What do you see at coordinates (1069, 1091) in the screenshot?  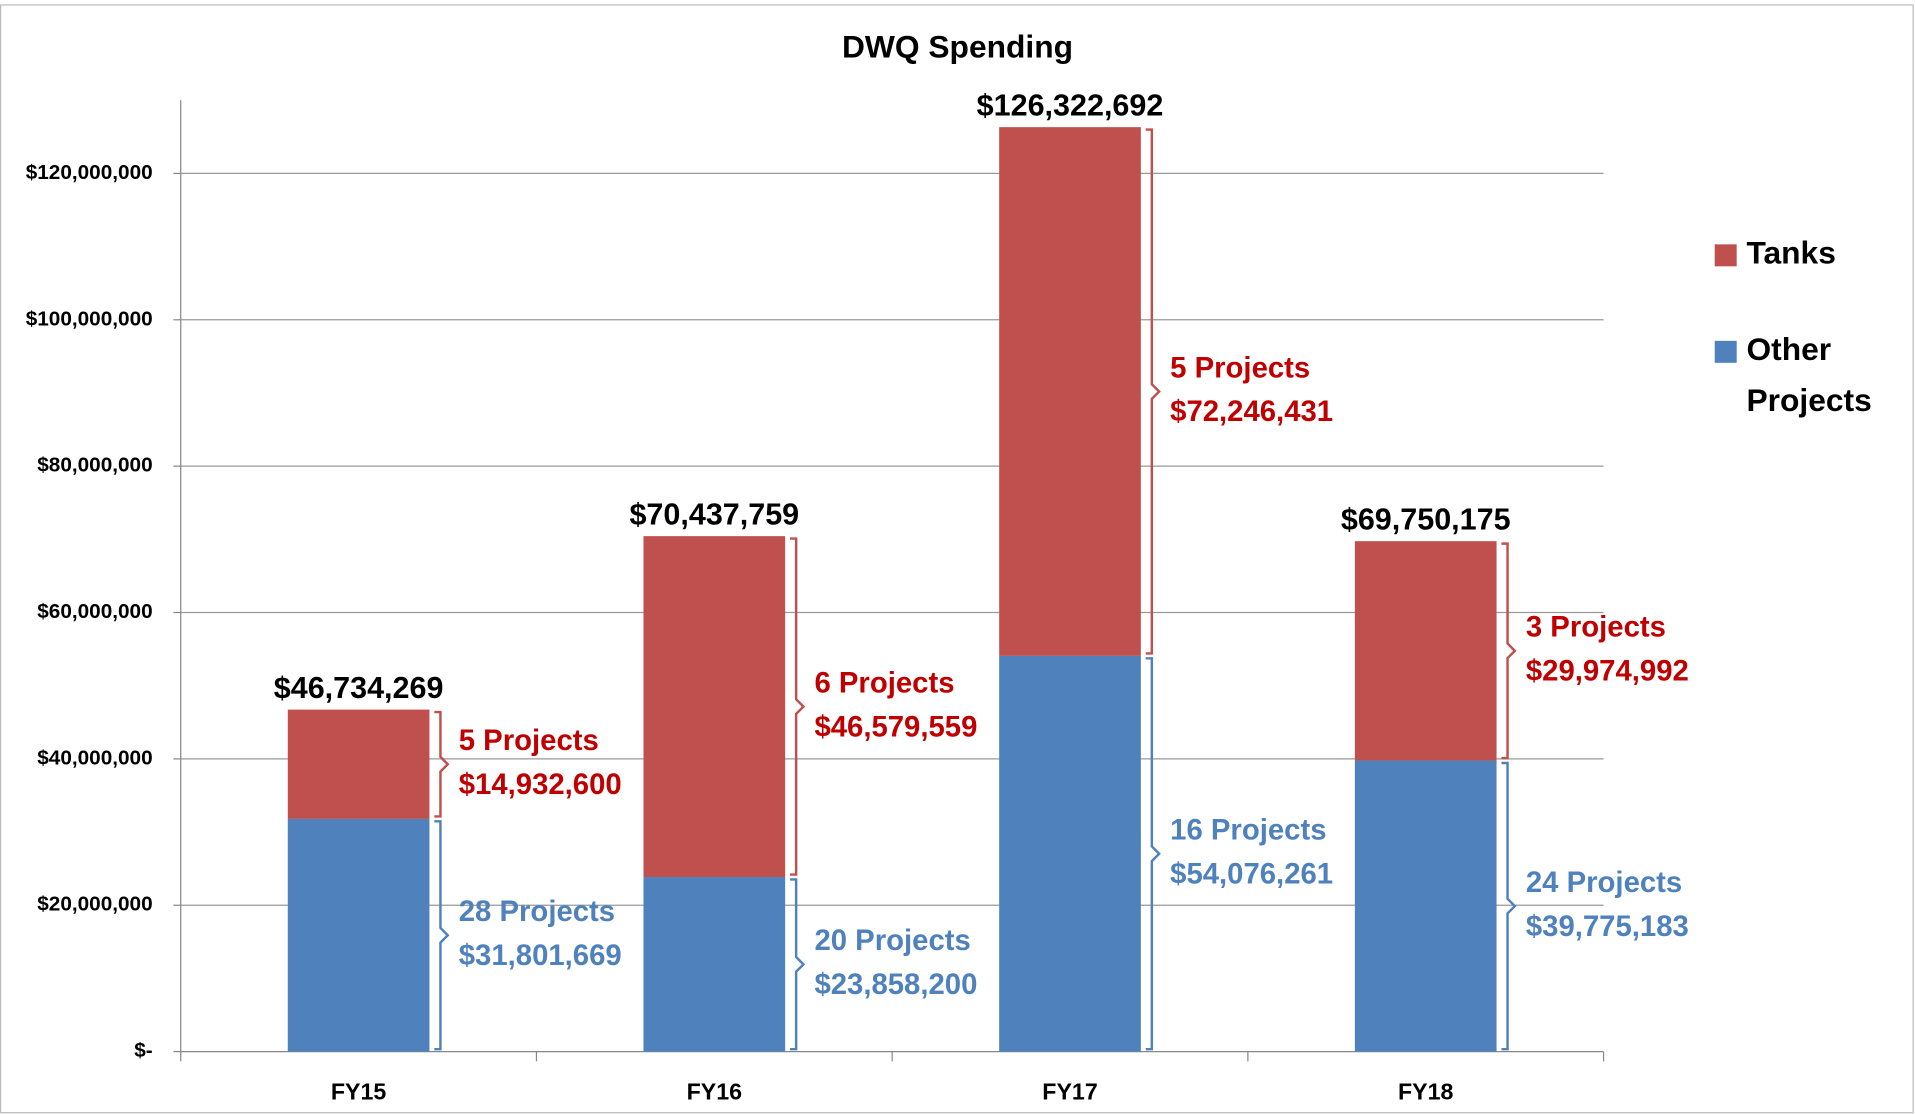 I see `x-tick-label: FY17` at bounding box center [1069, 1091].